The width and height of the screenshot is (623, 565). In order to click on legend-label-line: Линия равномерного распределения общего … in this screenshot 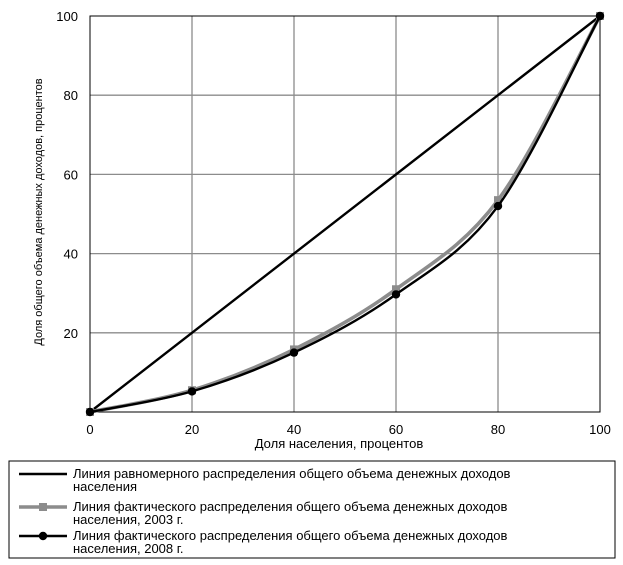, I will do `click(292, 473)`.